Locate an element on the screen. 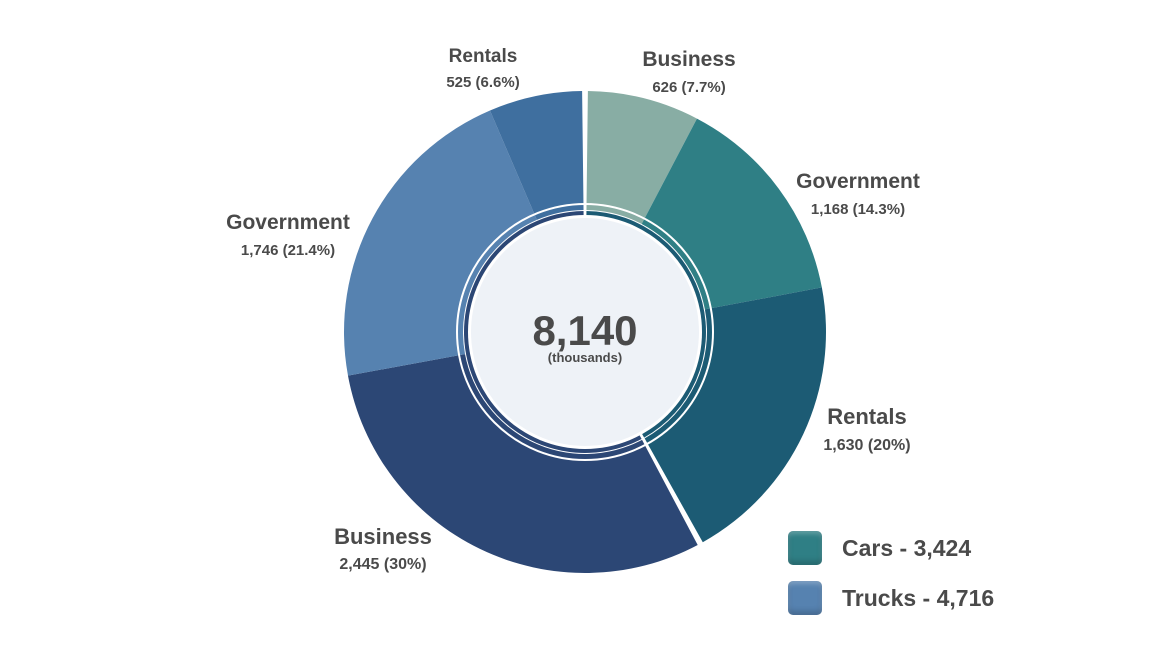  inner-ring is located at coordinates (585, 332).